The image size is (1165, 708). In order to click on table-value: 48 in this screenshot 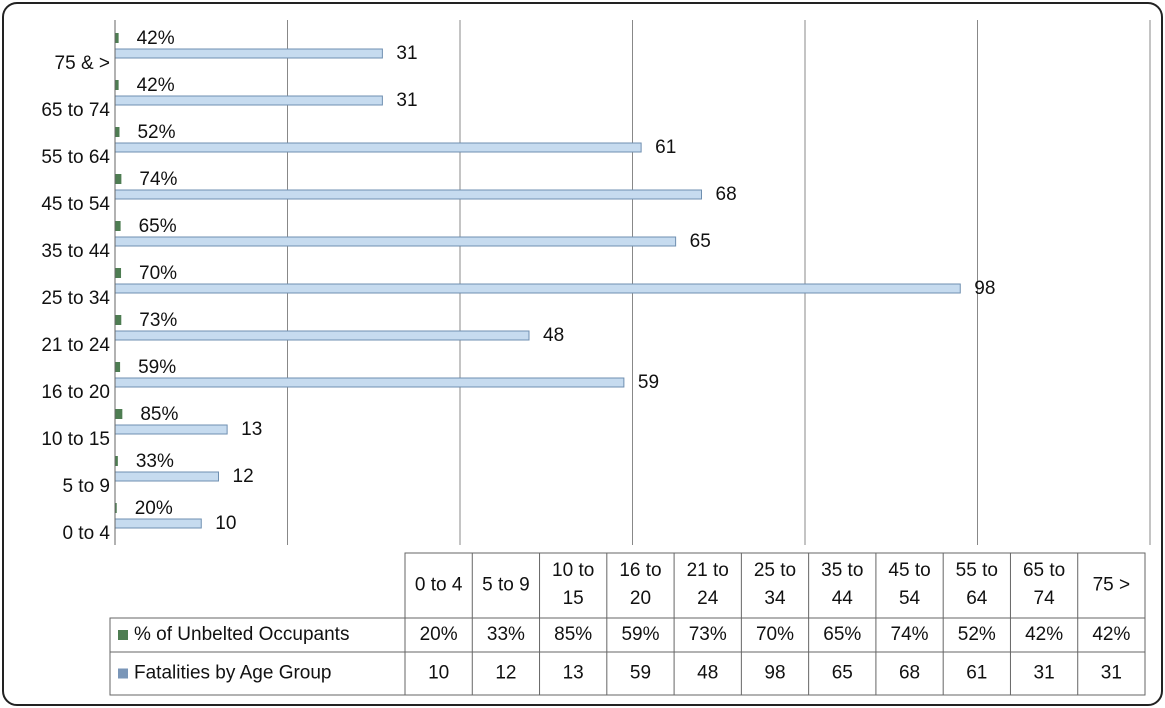, I will do `click(707, 673)`.